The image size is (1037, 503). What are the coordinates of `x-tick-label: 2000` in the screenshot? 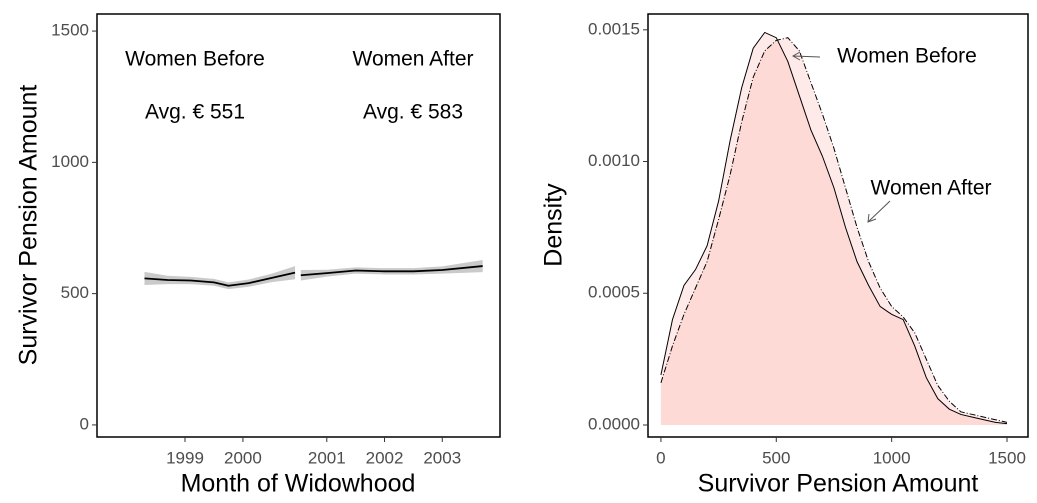 It's located at (243, 457).